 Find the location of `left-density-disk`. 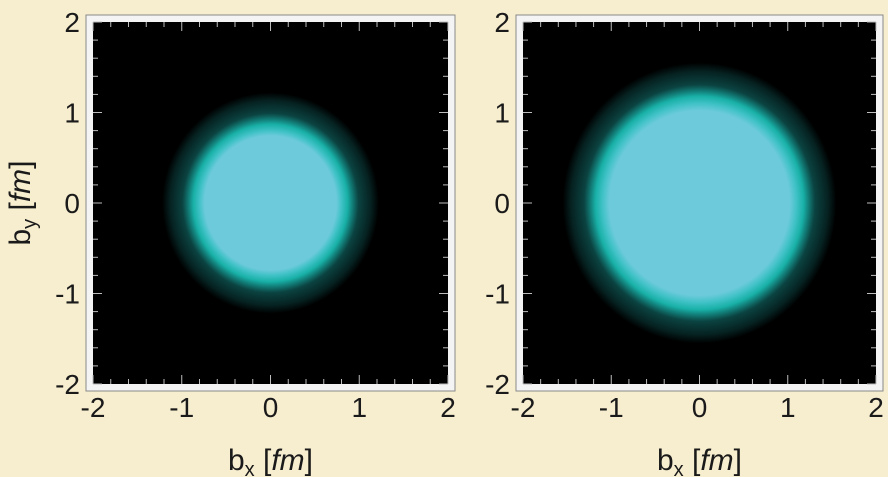

left-density-disk is located at coordinates (270, 203).